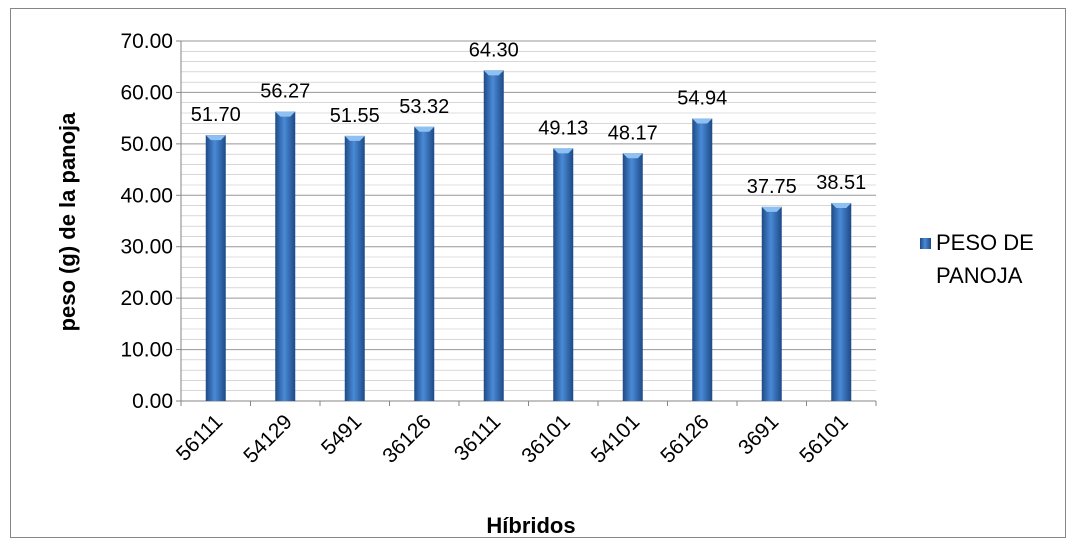 The image size is (1075, 546). Describe the element at coordinates (216, 115) in the screenshot. I see `data-label: 51.70` at that location.